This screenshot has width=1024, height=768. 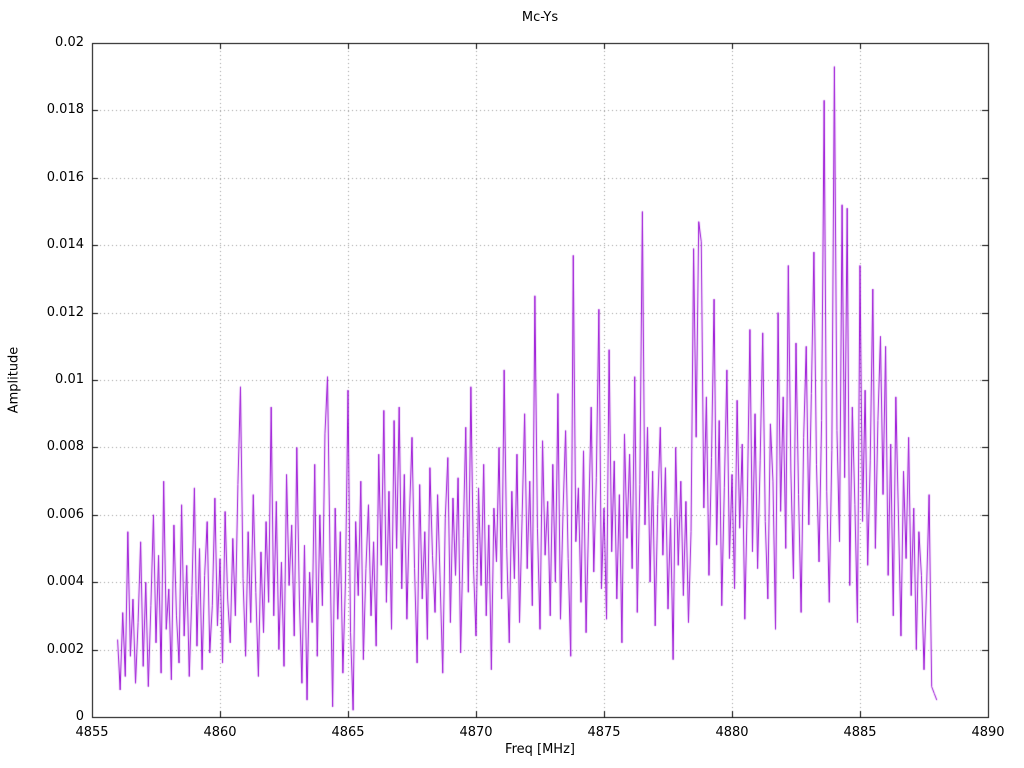 I want to click on y-axis-label: Amplitude, so click(x=14, y=380).